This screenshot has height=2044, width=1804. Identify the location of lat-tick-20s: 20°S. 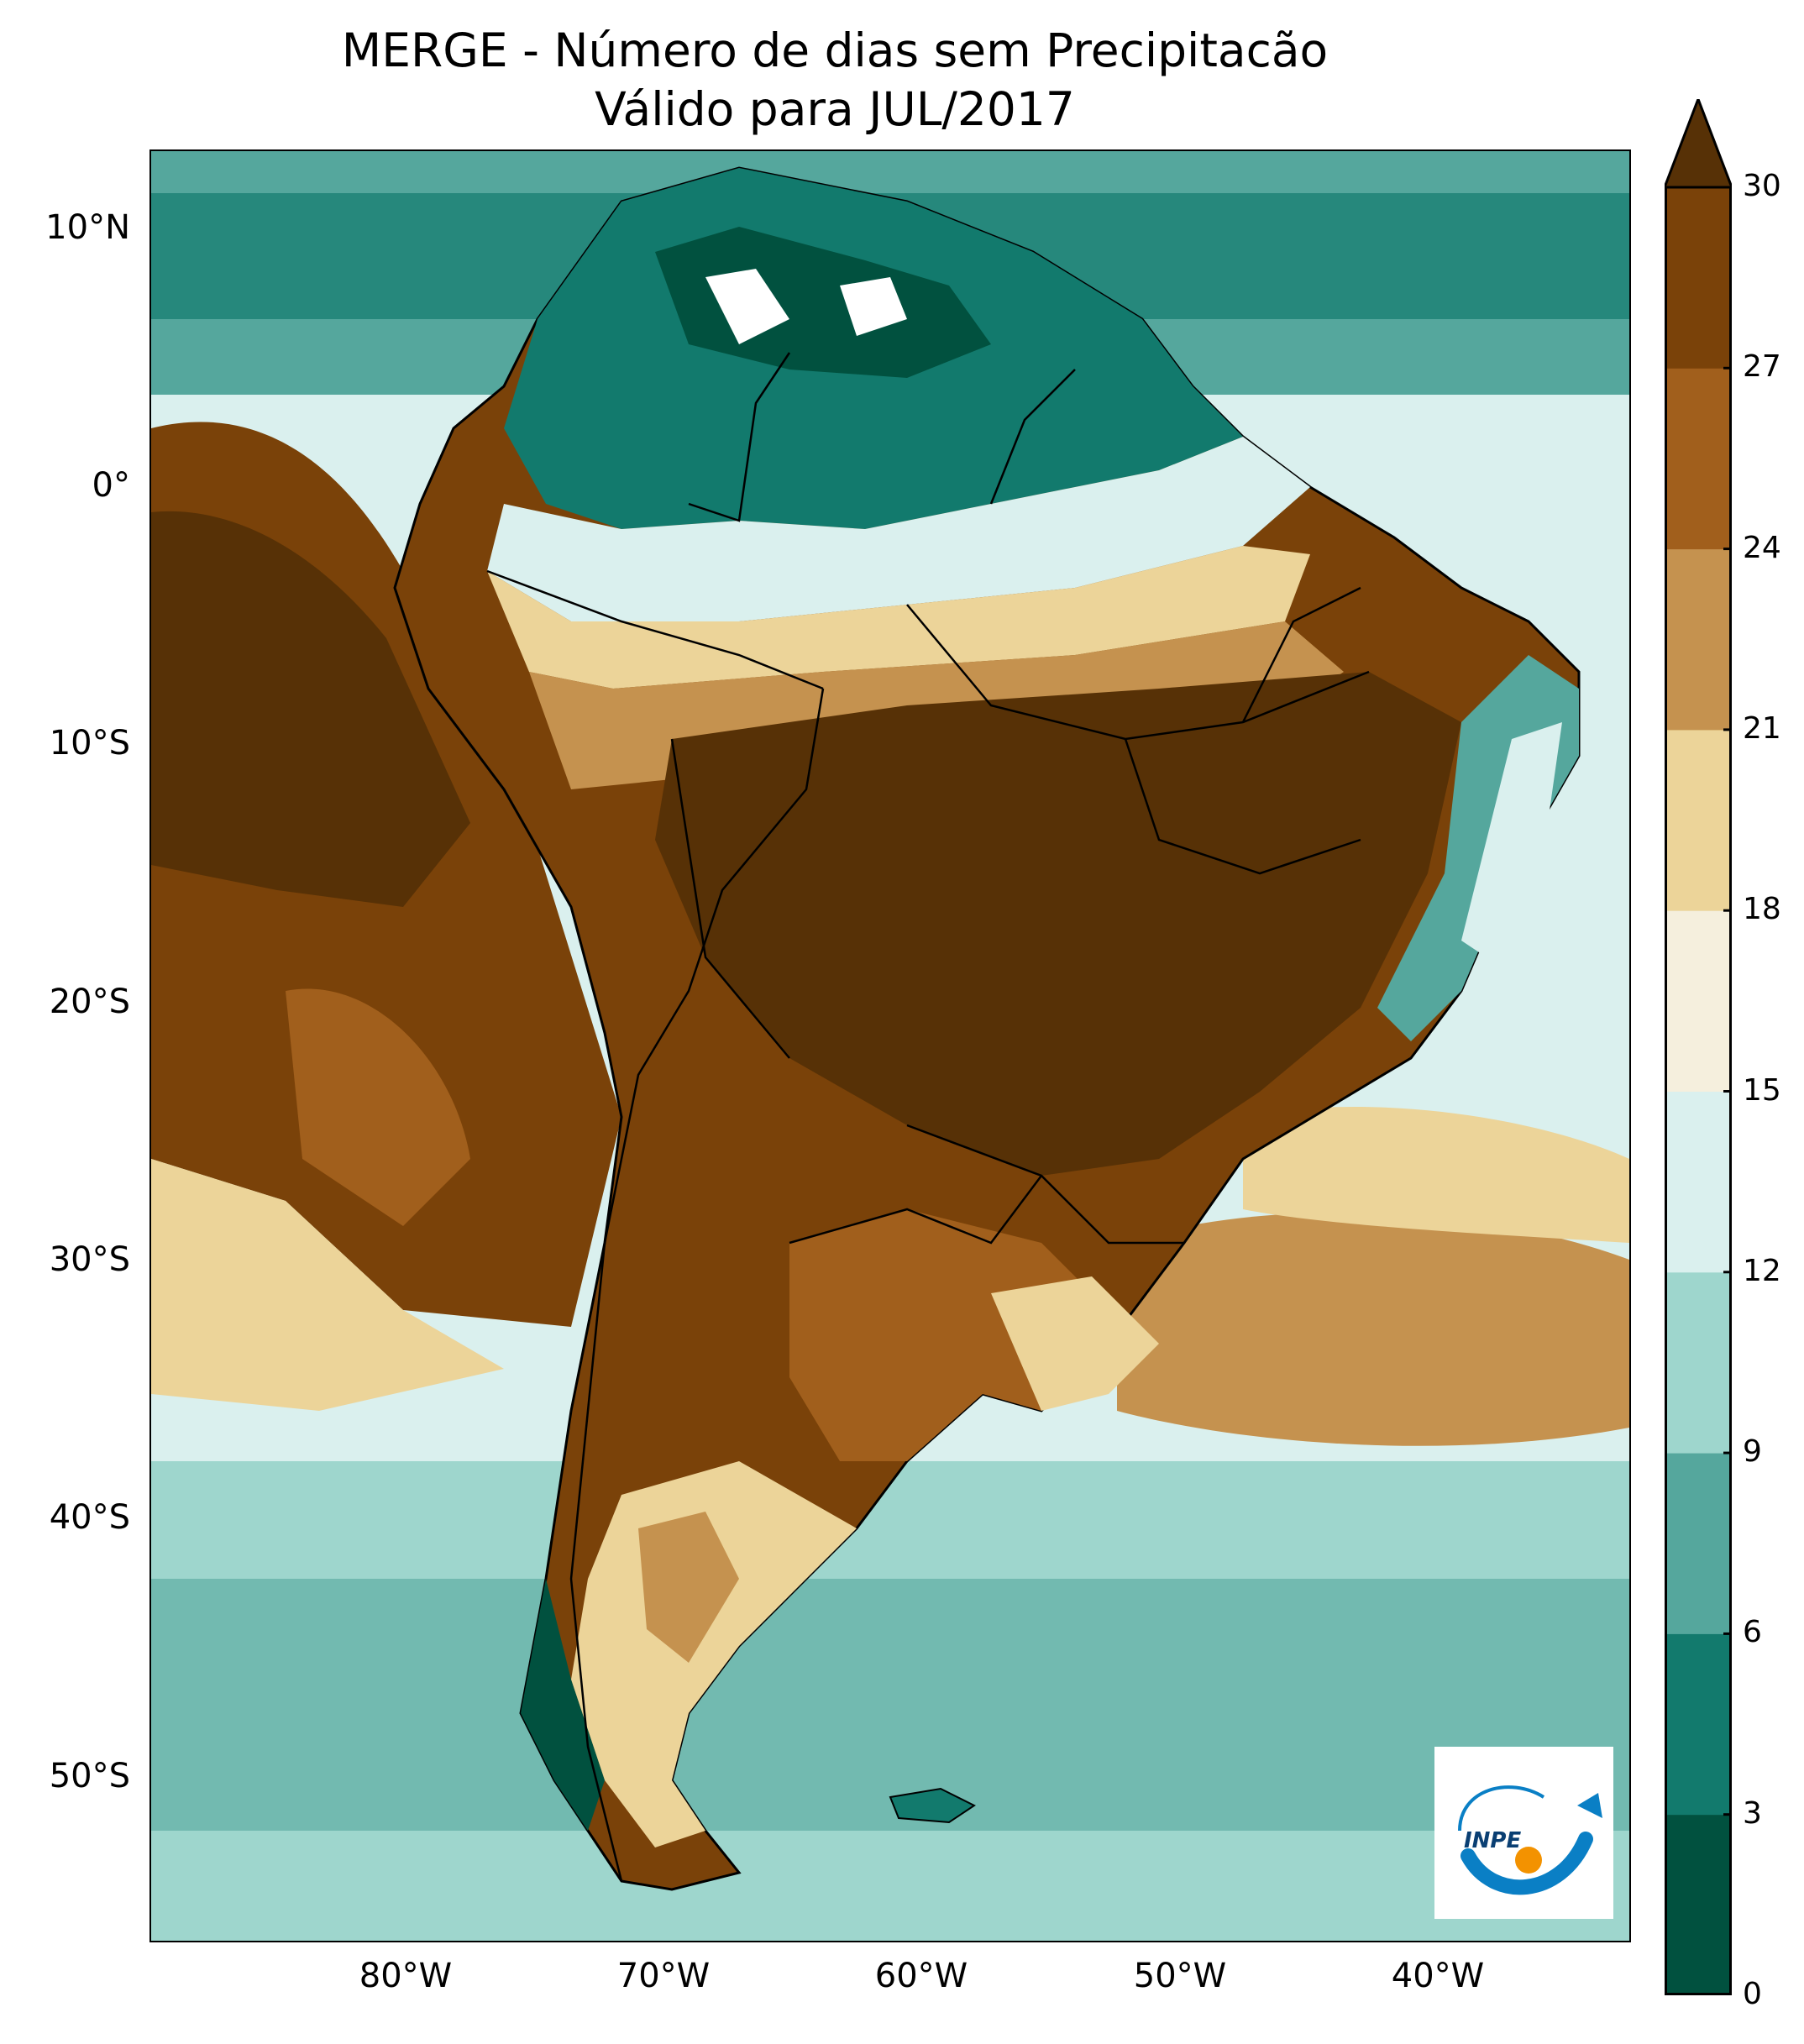
(89, 1002).